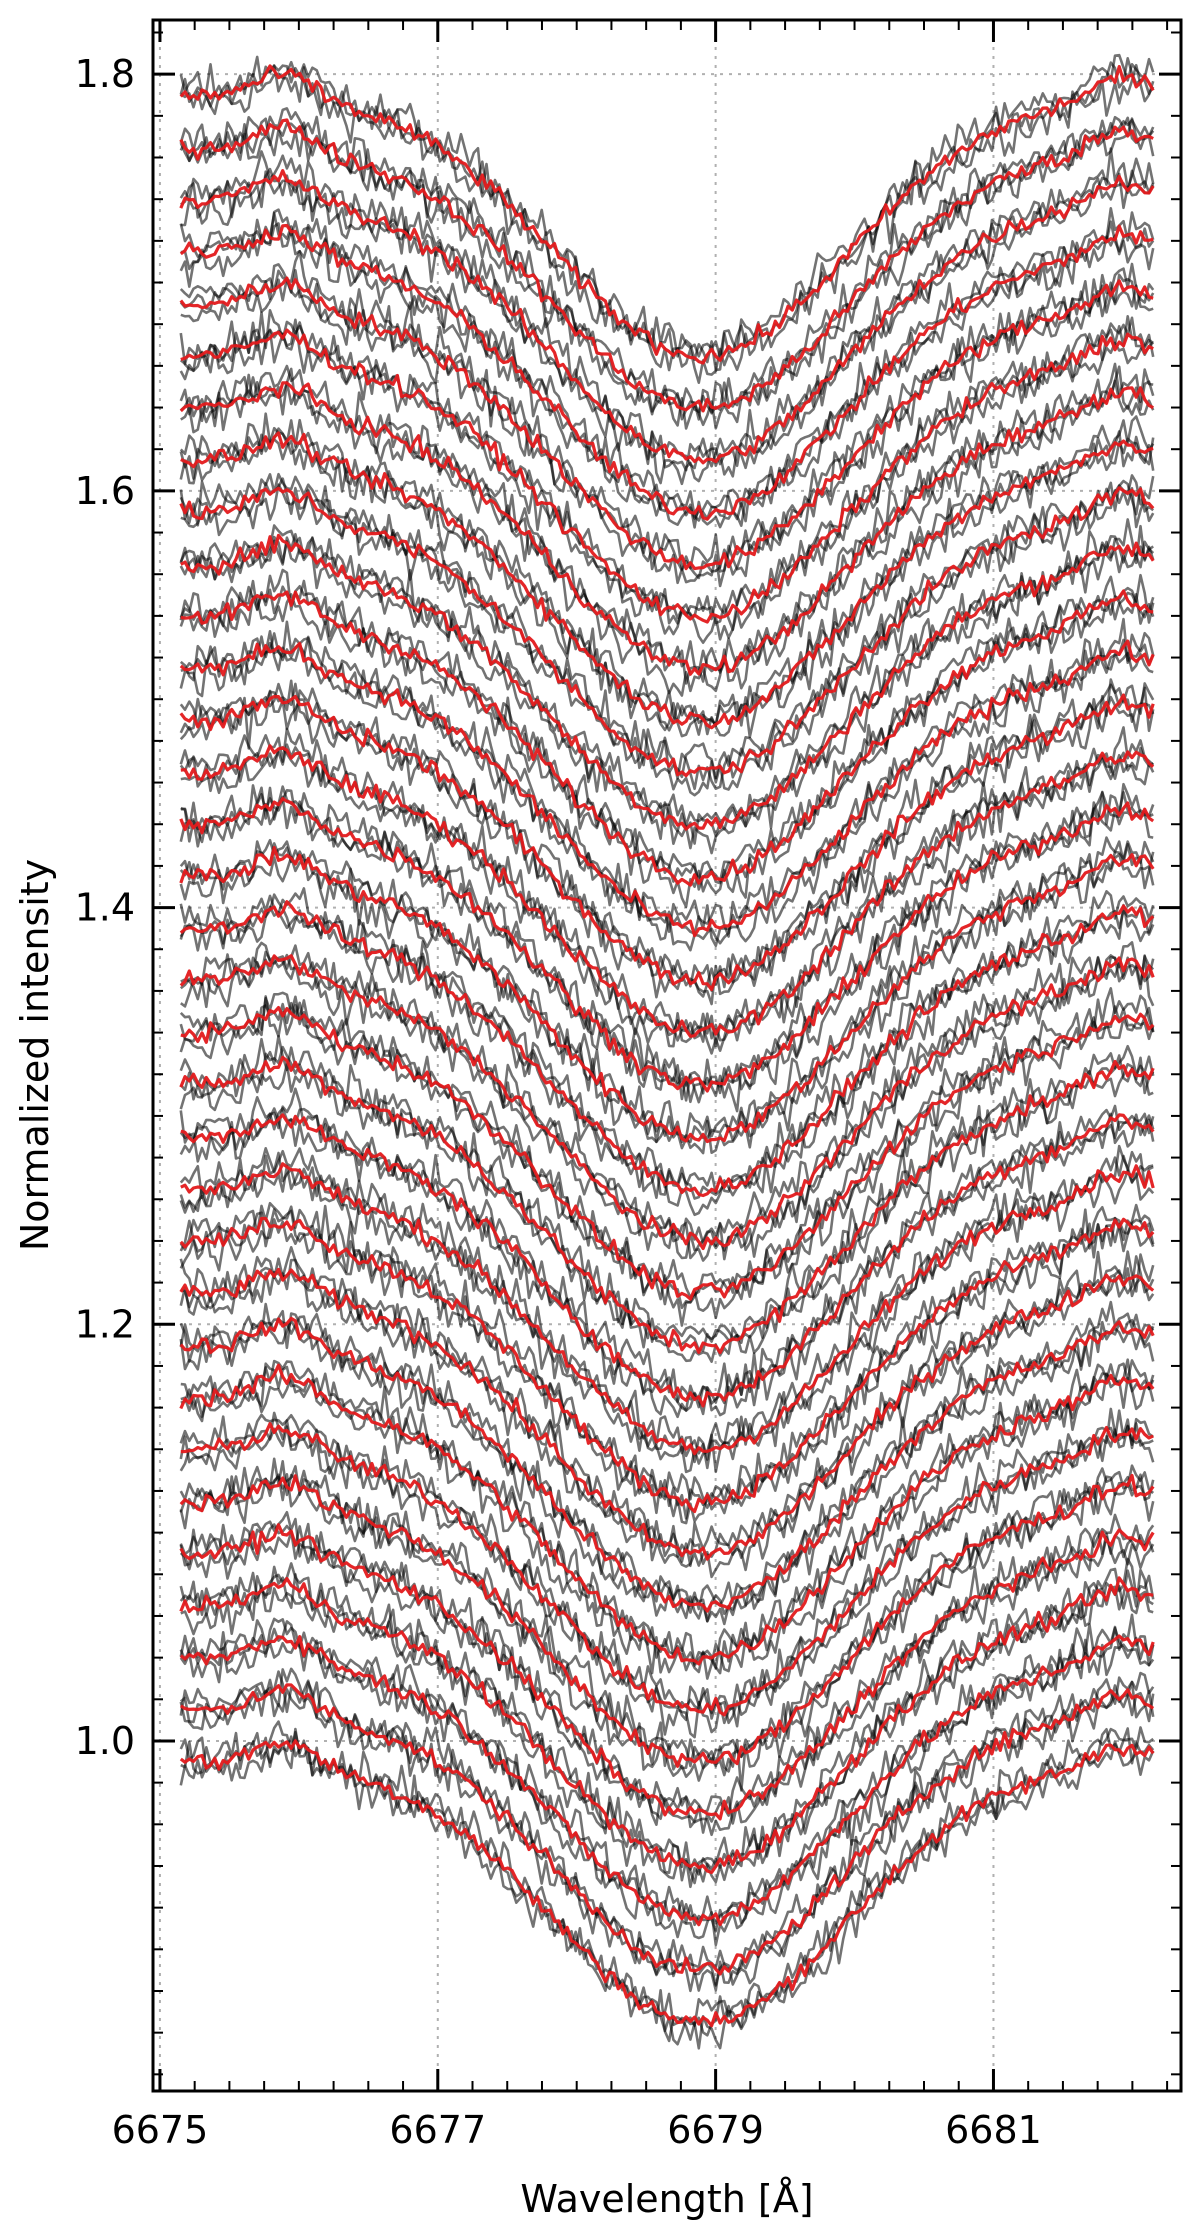 The image size is (1200, 2232). Describe the element at coordinates (993, 2130) in the screenshot. I see `x-tick-label-3: 6681` at that location.